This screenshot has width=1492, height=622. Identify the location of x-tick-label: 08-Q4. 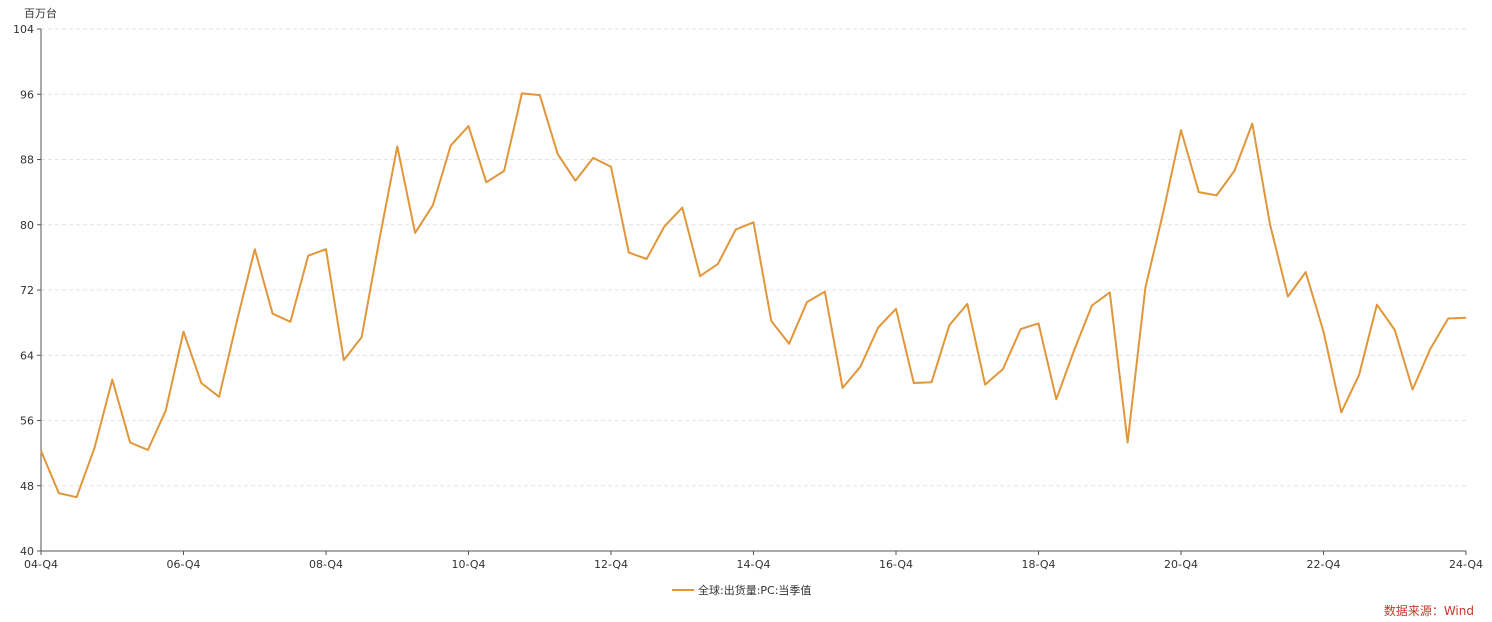
(326, 564).